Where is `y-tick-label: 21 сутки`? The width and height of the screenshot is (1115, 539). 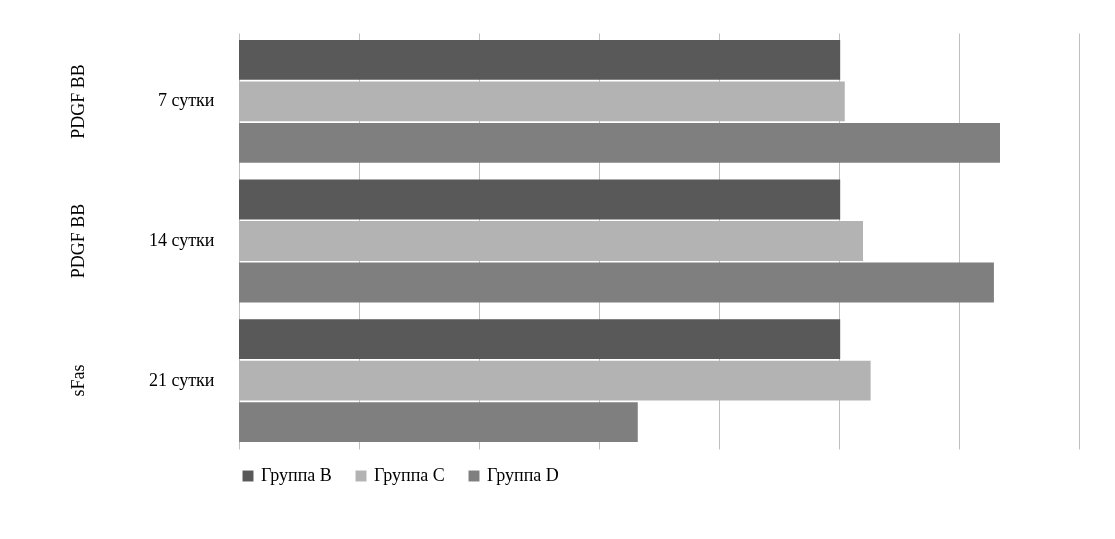 y-tick-label: 21 сутки is located at coordinates (182, 379).